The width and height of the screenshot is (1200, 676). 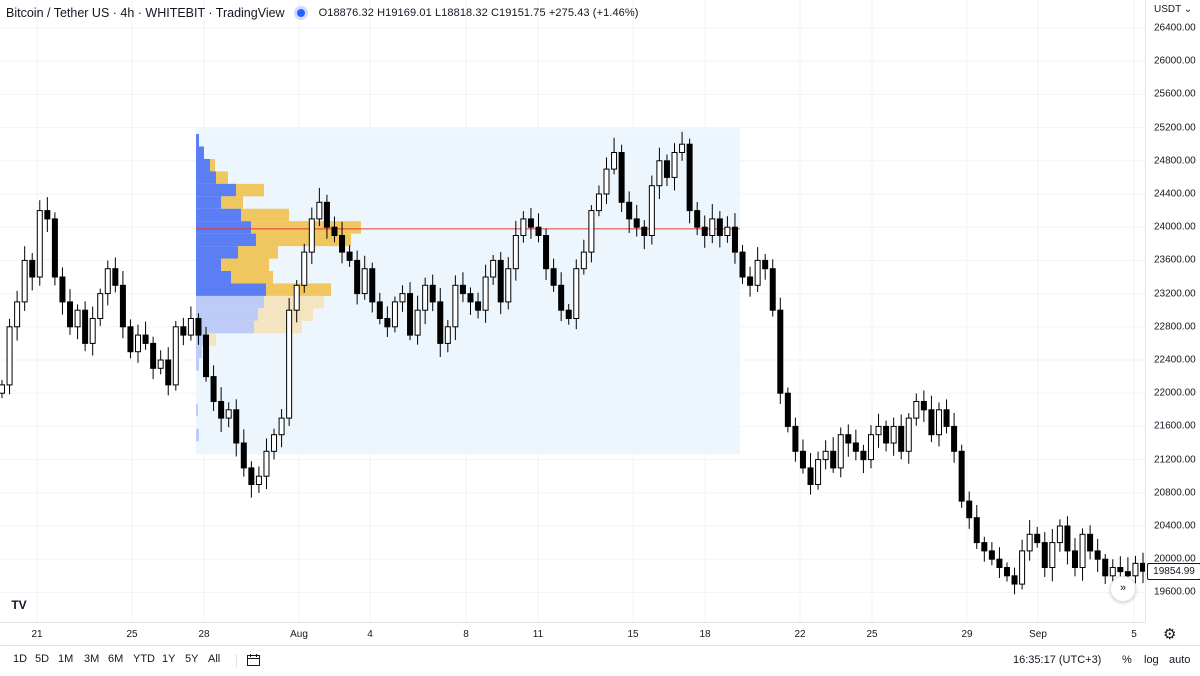 I want to click on price-tick-label: 23600.00, so click(x=1175, y=260).